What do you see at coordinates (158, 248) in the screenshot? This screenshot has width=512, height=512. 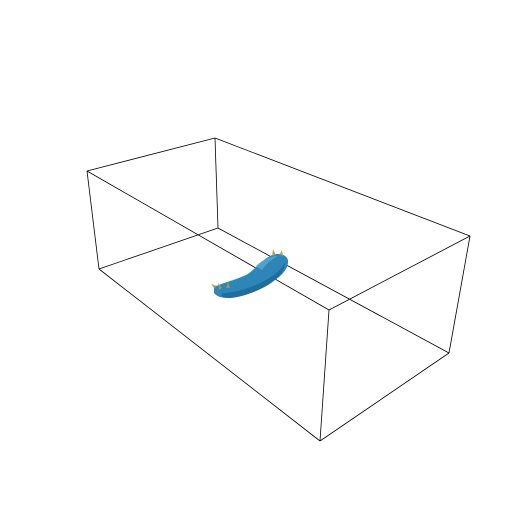 I see `bottom-edge-back` at bounding box center [158, 248].